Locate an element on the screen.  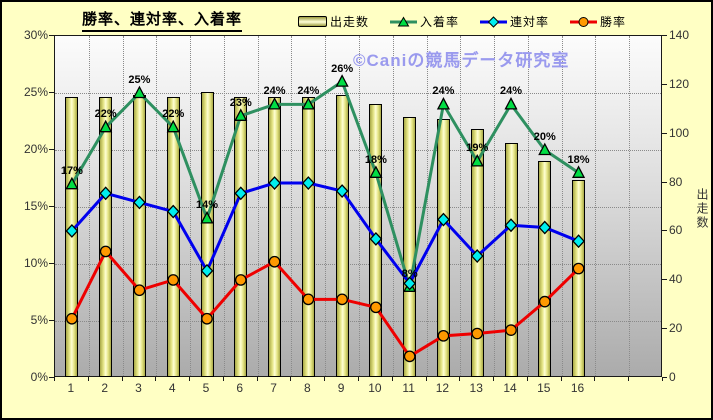
legend-item-win-rate: 勝率 is located at coordinates (598, 21).